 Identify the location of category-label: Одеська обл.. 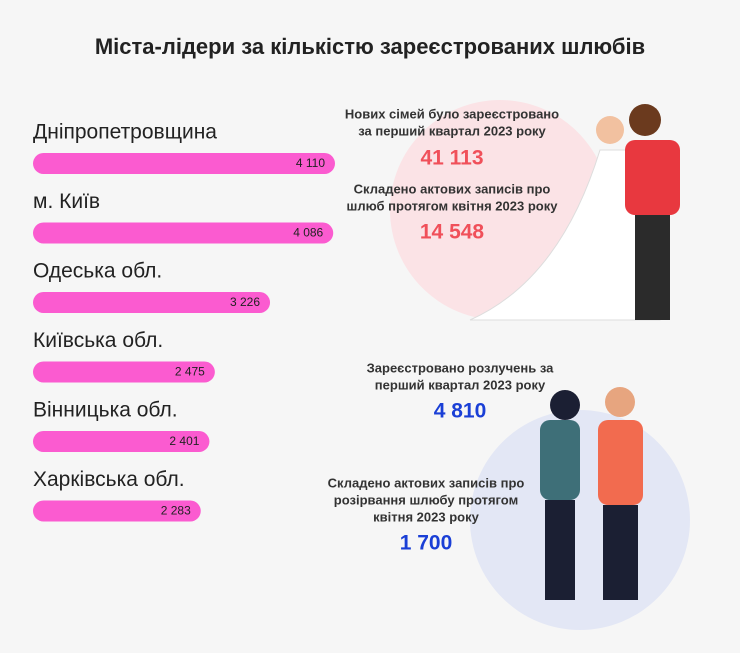
(97, 271).